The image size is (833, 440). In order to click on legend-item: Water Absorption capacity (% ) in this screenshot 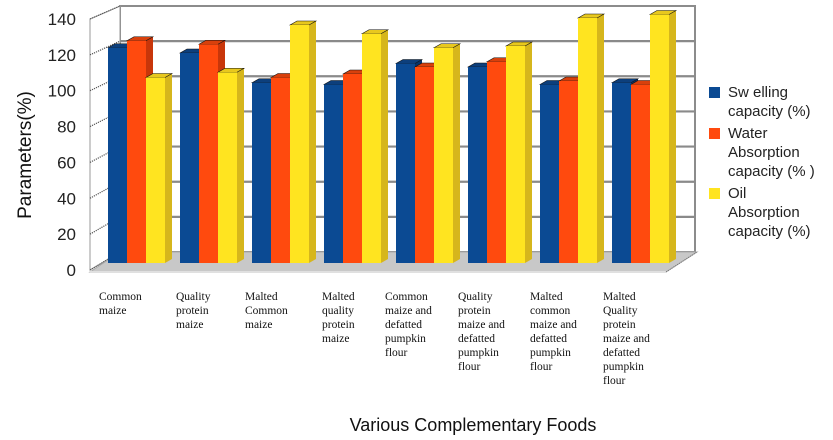, I will do `click(771, 152)`.